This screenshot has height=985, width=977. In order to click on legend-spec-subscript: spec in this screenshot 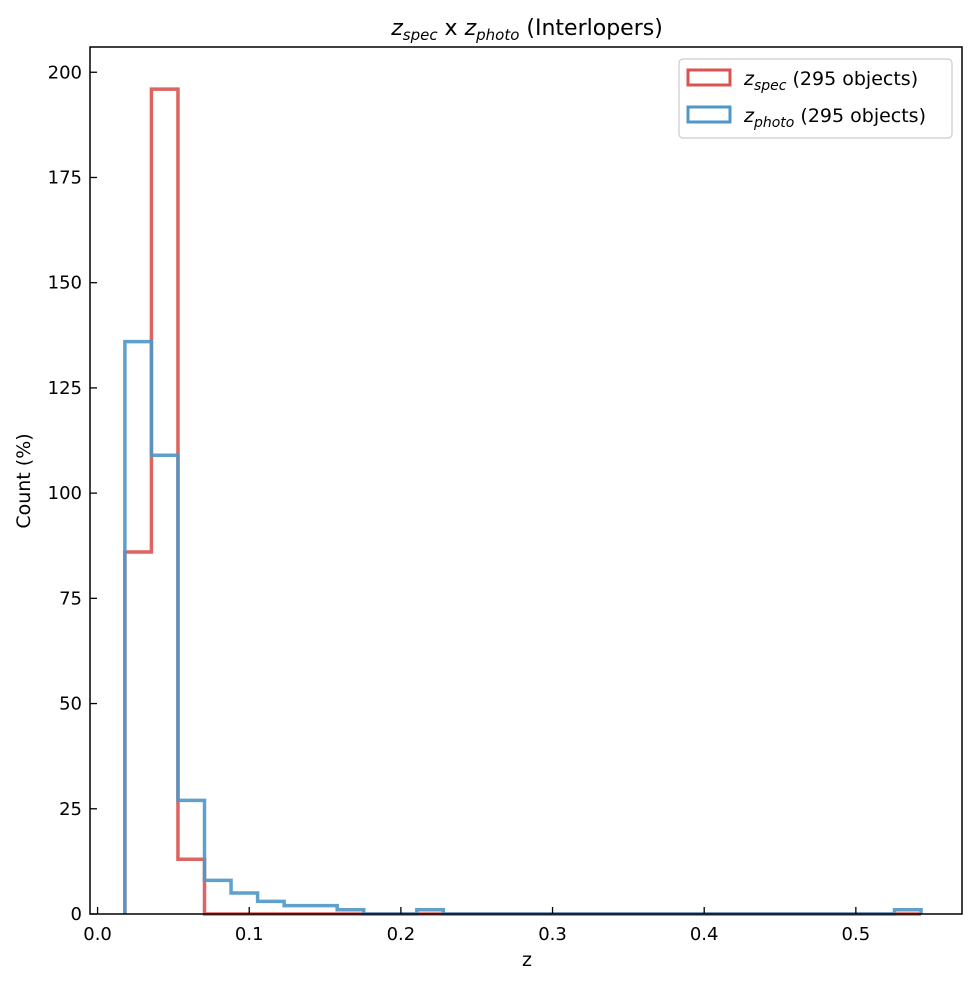, I will do `click(770, 86)`.